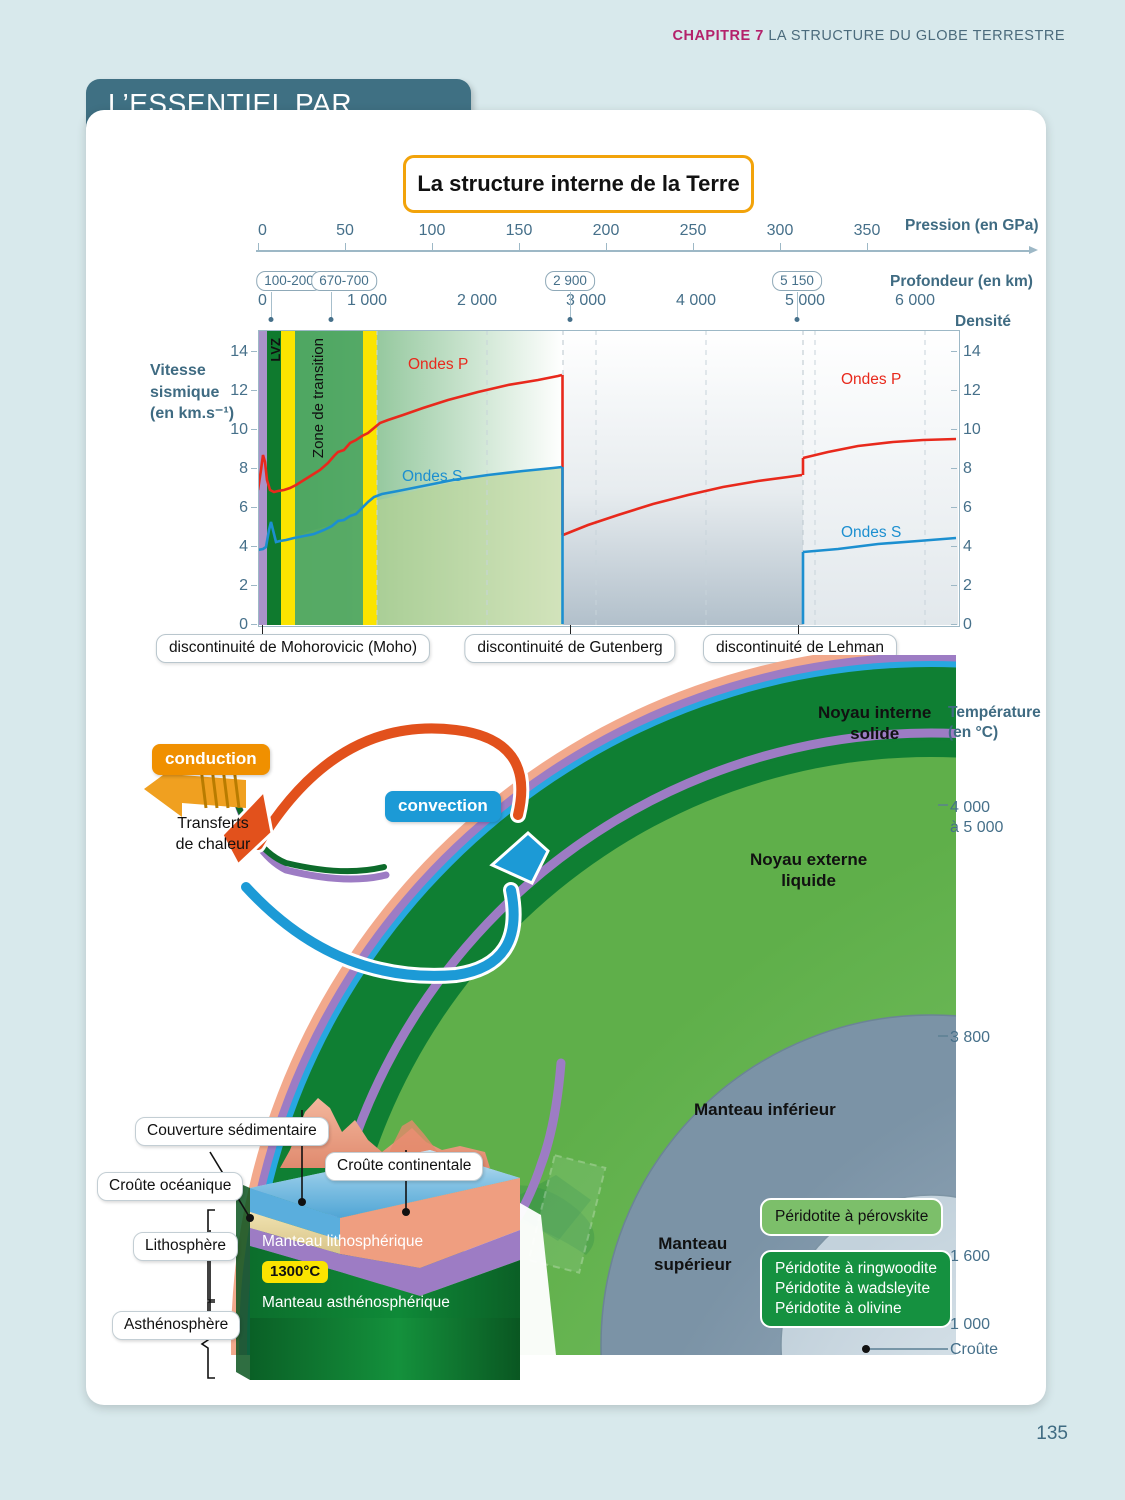 The image size is (1125, 1500). Describe the element at coordinates (994, 723) in the screenshot. I see `temperature-axis-label: Température (en °C)` at that location.